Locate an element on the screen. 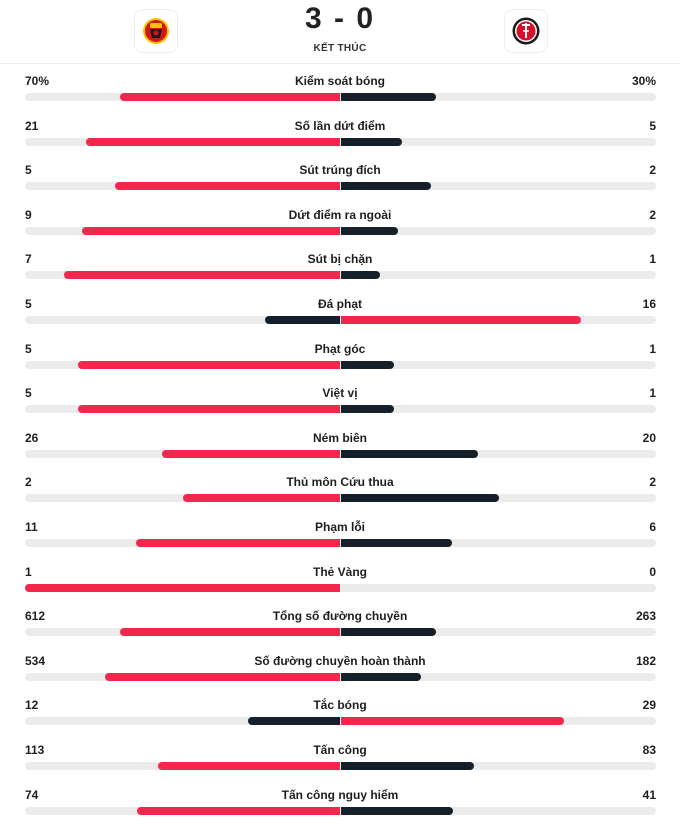 This screenshot has width=680, height=820. home-stat-value: 612 is located at coordinates (35, 616).